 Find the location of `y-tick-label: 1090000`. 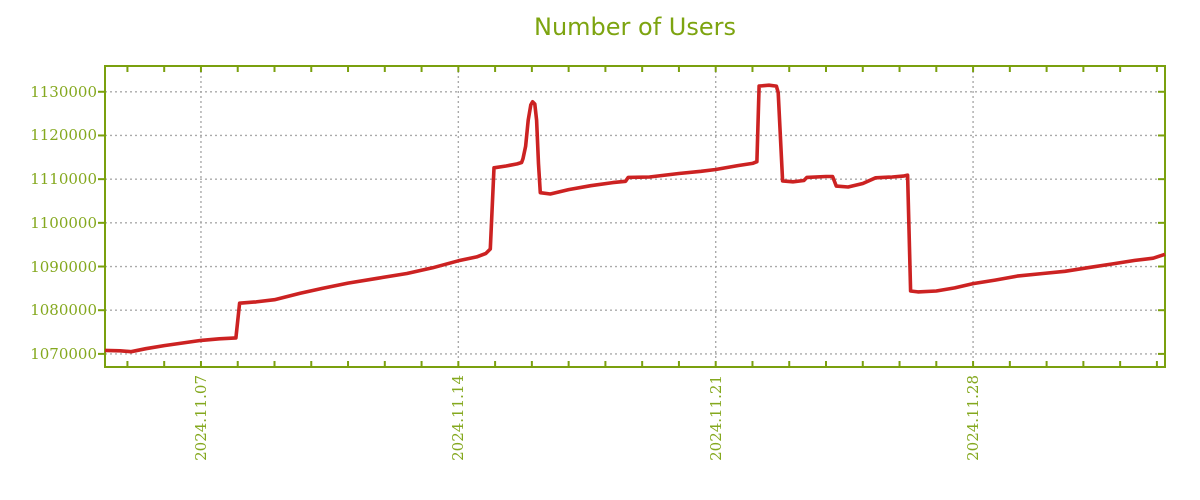

y-tick-label: 1090000 is located at coordinates (63, 266).